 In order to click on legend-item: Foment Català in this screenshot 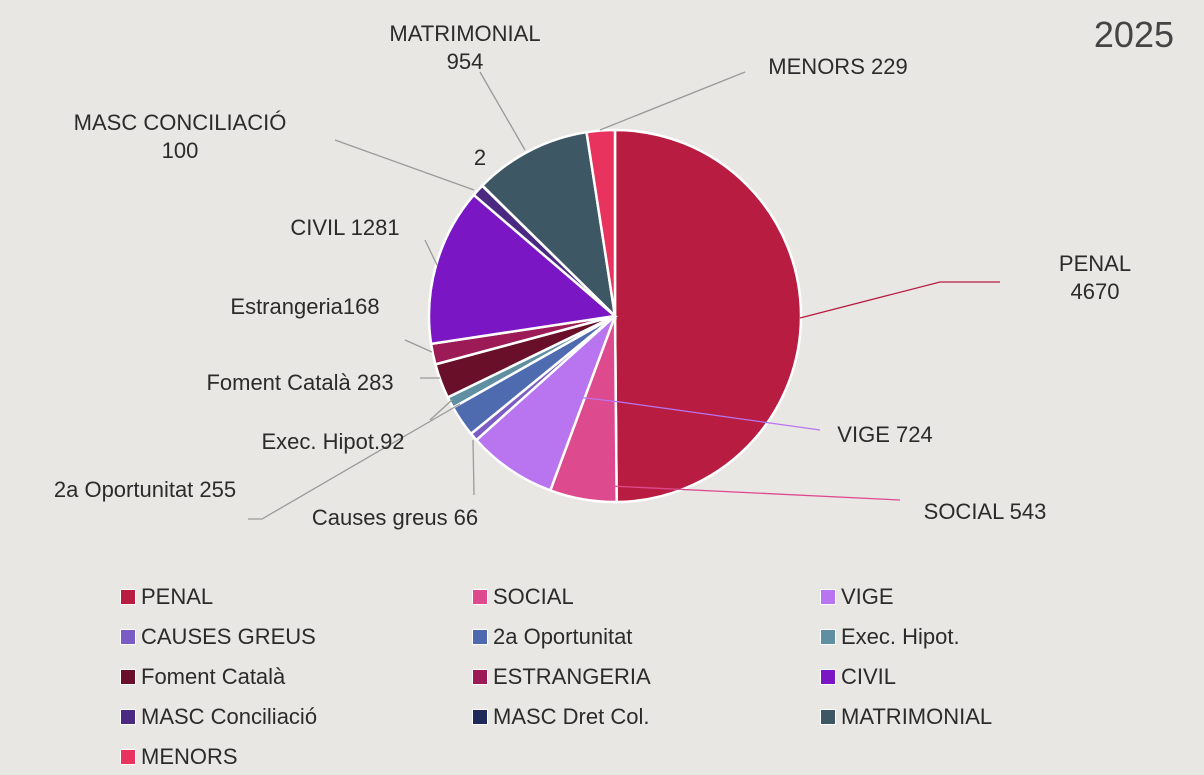, I will do `click(202, 677)`.